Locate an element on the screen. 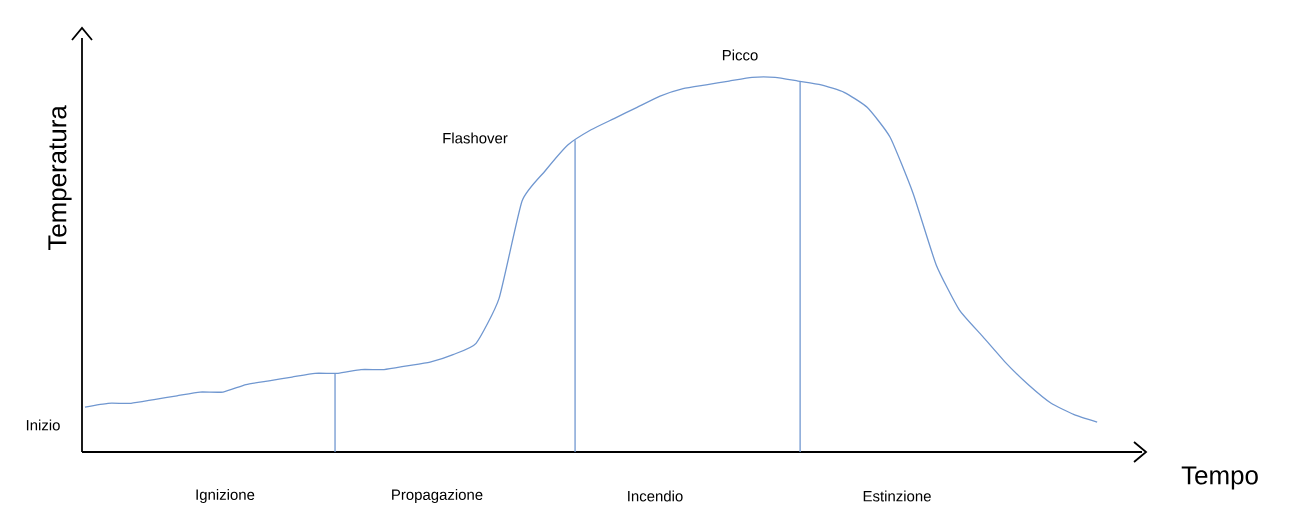 The height and width of the screenshot is (511, 1296). text: Estinzione is located at coordinates (897, 496).